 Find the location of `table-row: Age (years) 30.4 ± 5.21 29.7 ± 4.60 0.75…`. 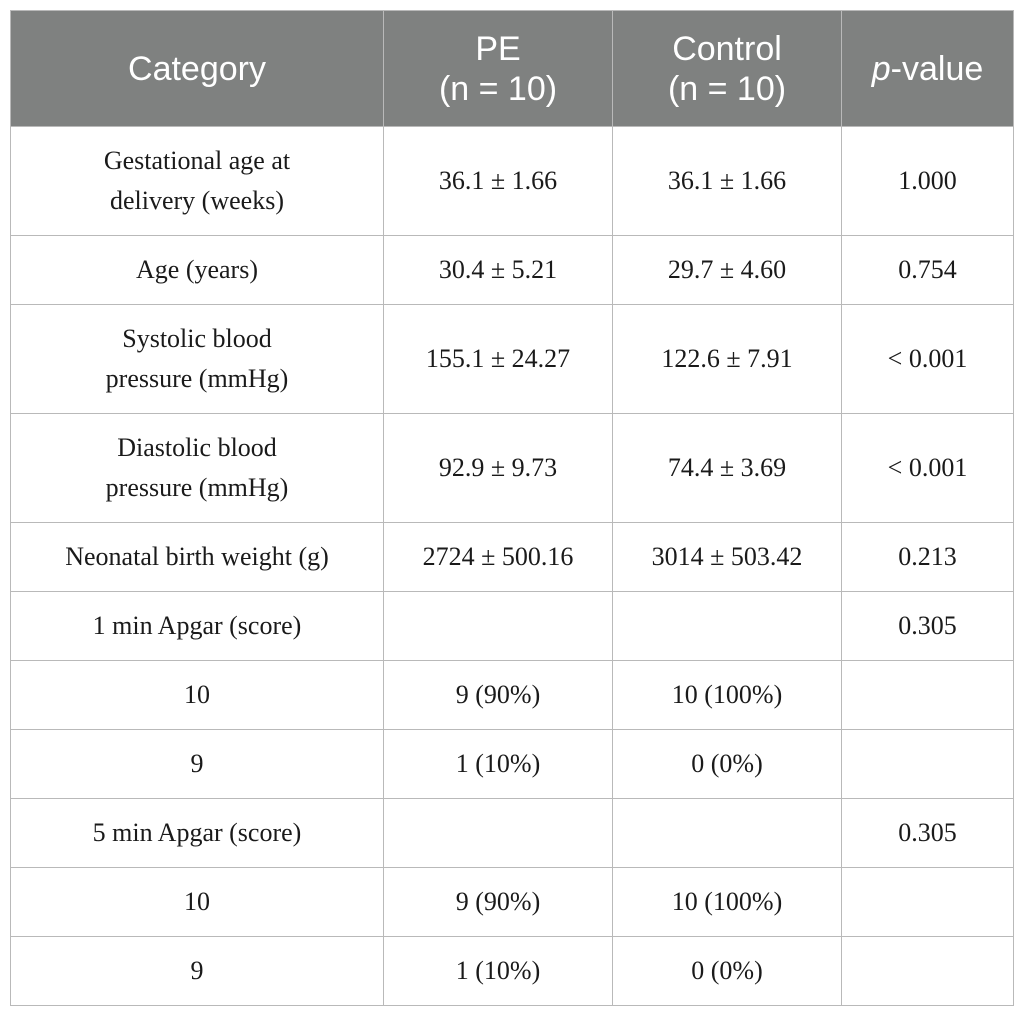

table-row: Age (years) 30.4 ± 5.21 29.7 ± 4.60 0.75… is located at coordinates (512, 270).